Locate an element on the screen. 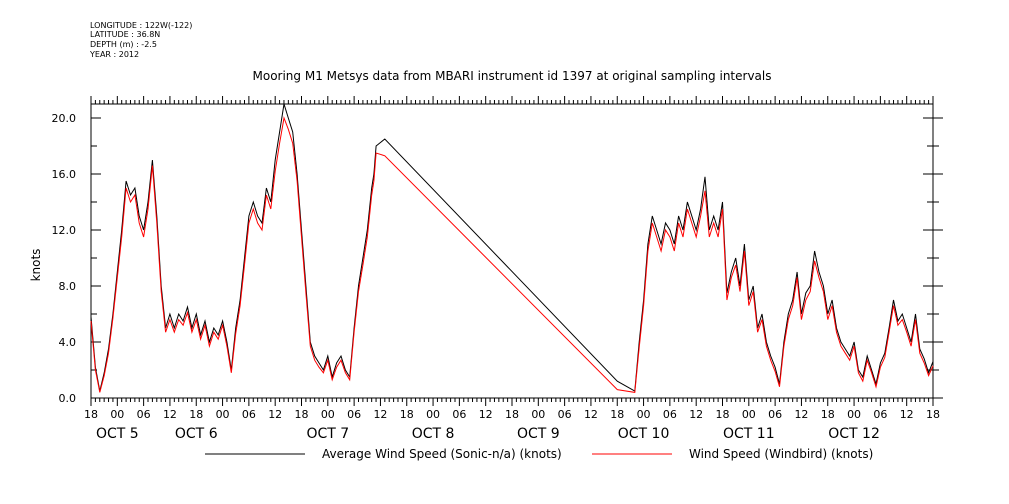 The height and width of the screenshot is (504, 1009). y-tick-label: 4.0 is located at coordinates (68, 342).